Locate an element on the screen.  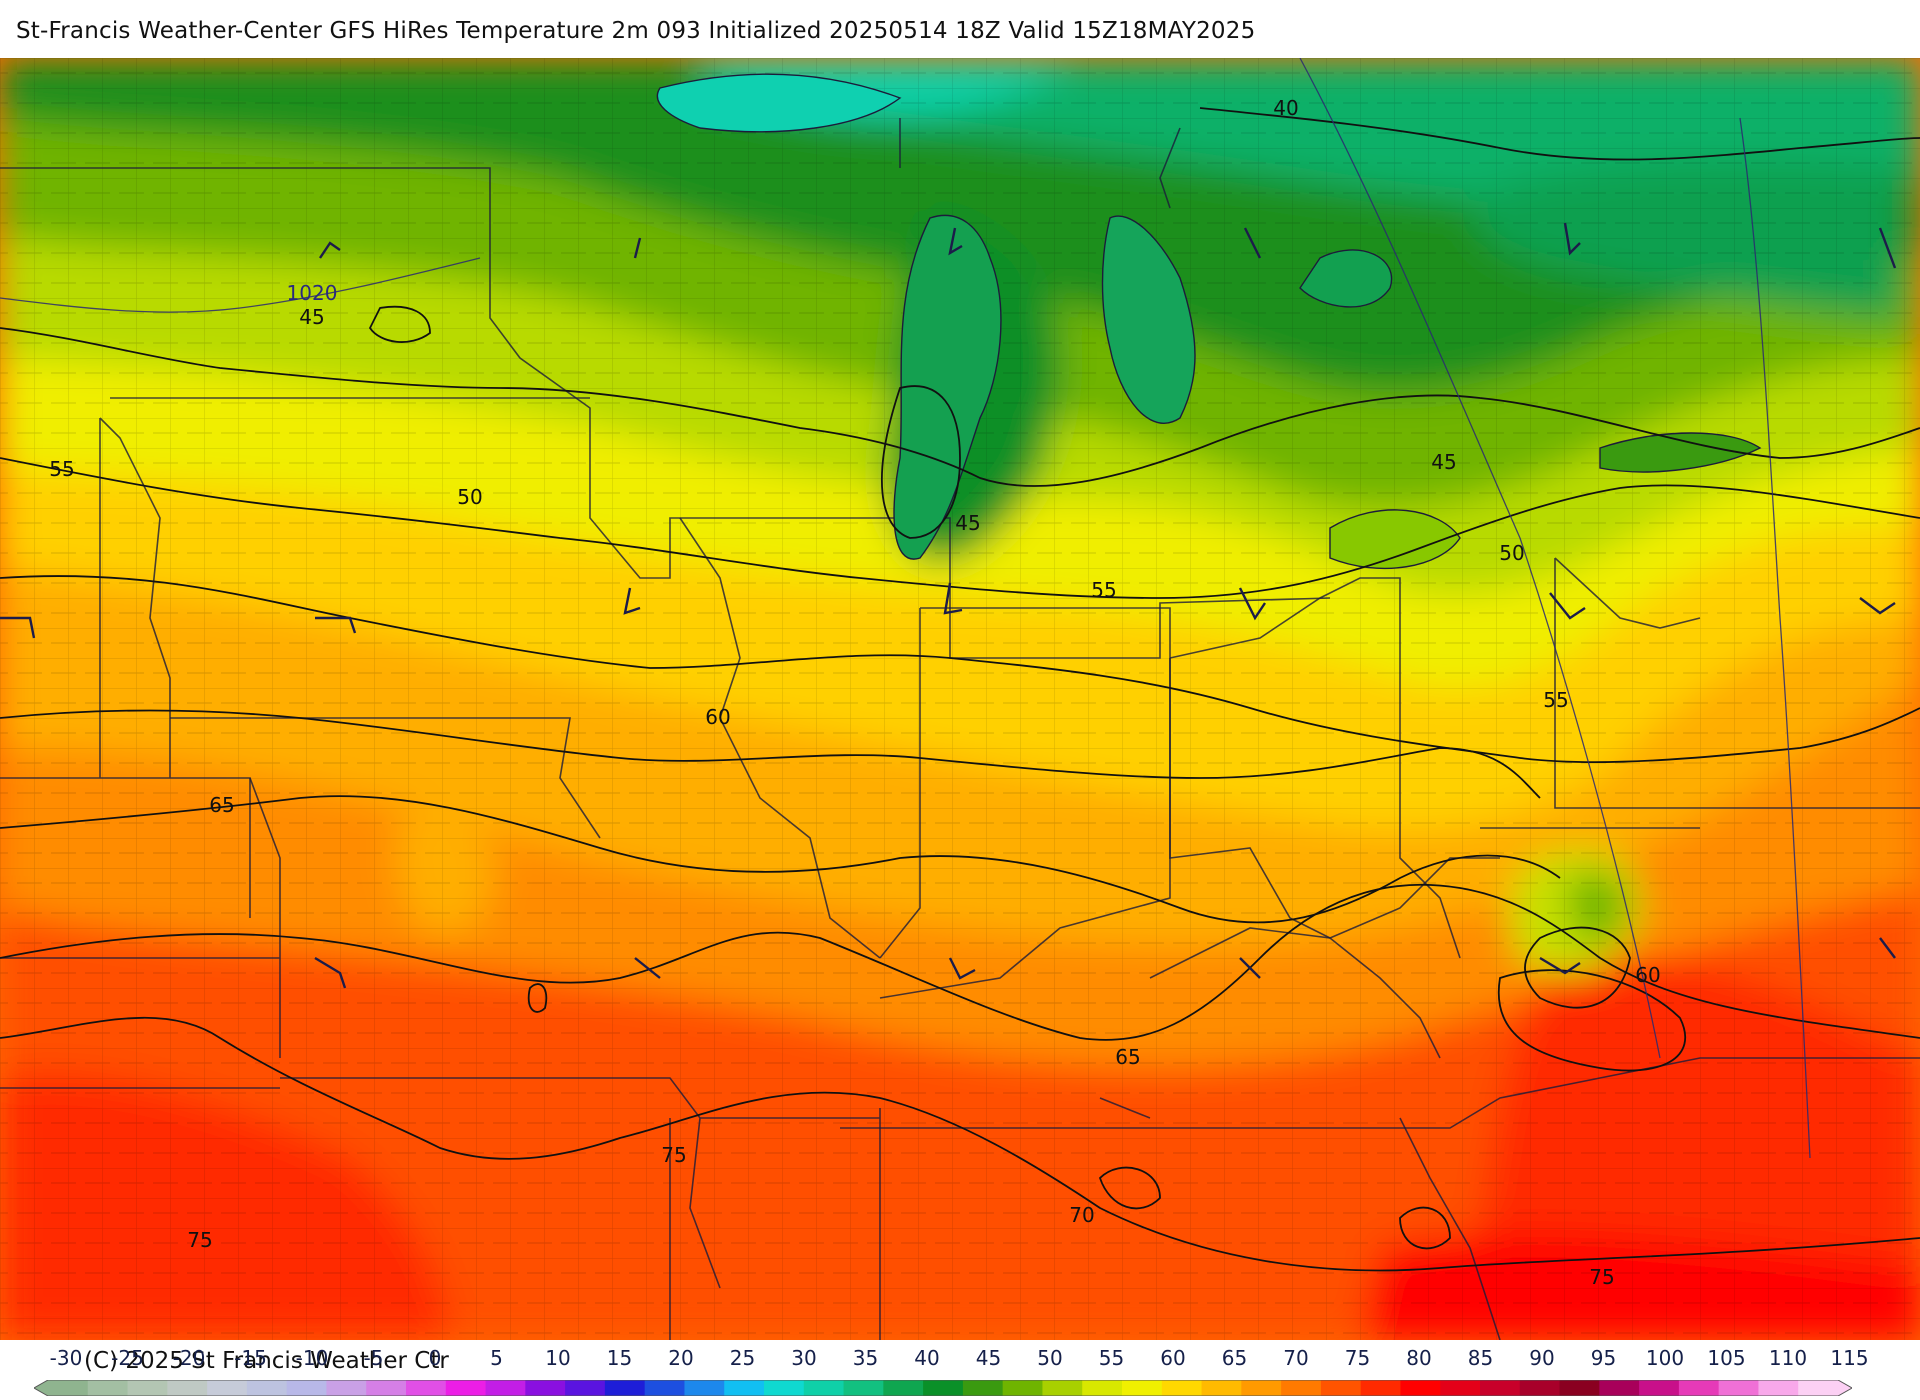
color-scale-tick-label: 25 is located at coordinates (742, 1358).